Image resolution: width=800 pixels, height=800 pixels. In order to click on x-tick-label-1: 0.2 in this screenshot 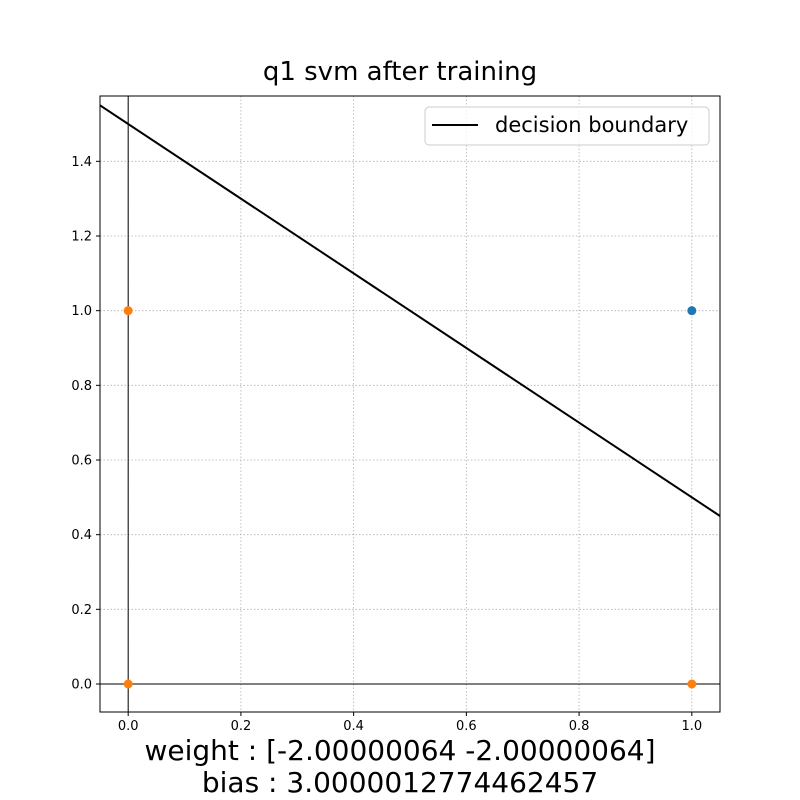, I will do `click(241, 726)`.